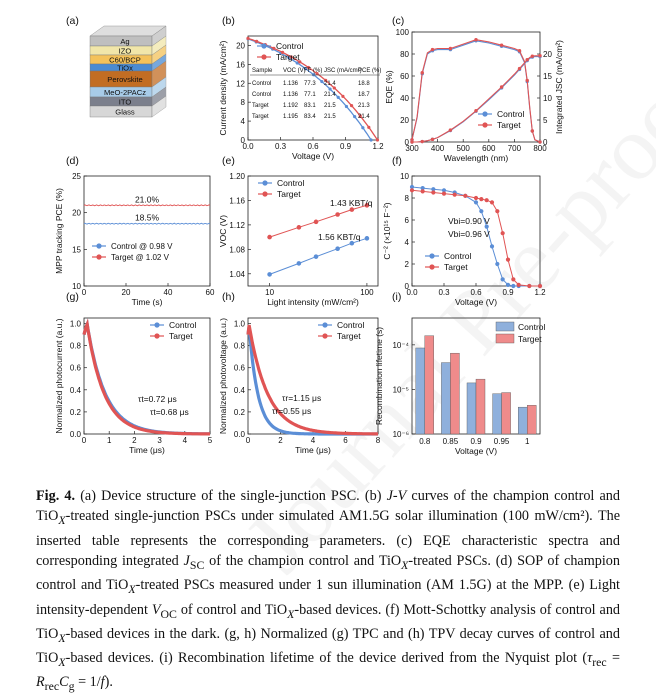 The image size is (656, 696). I want to click on y-tick-label: 0.6, so click(240, 368).